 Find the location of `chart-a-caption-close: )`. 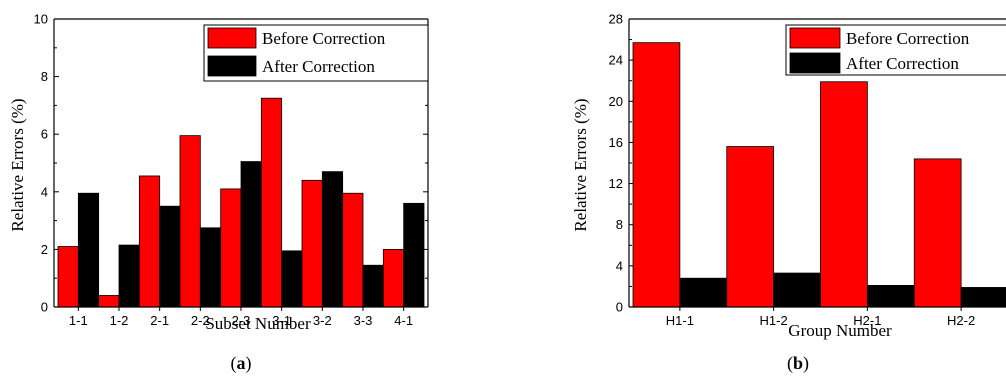

chart-a-caption-close: ) is located at coordinates (249, 363).